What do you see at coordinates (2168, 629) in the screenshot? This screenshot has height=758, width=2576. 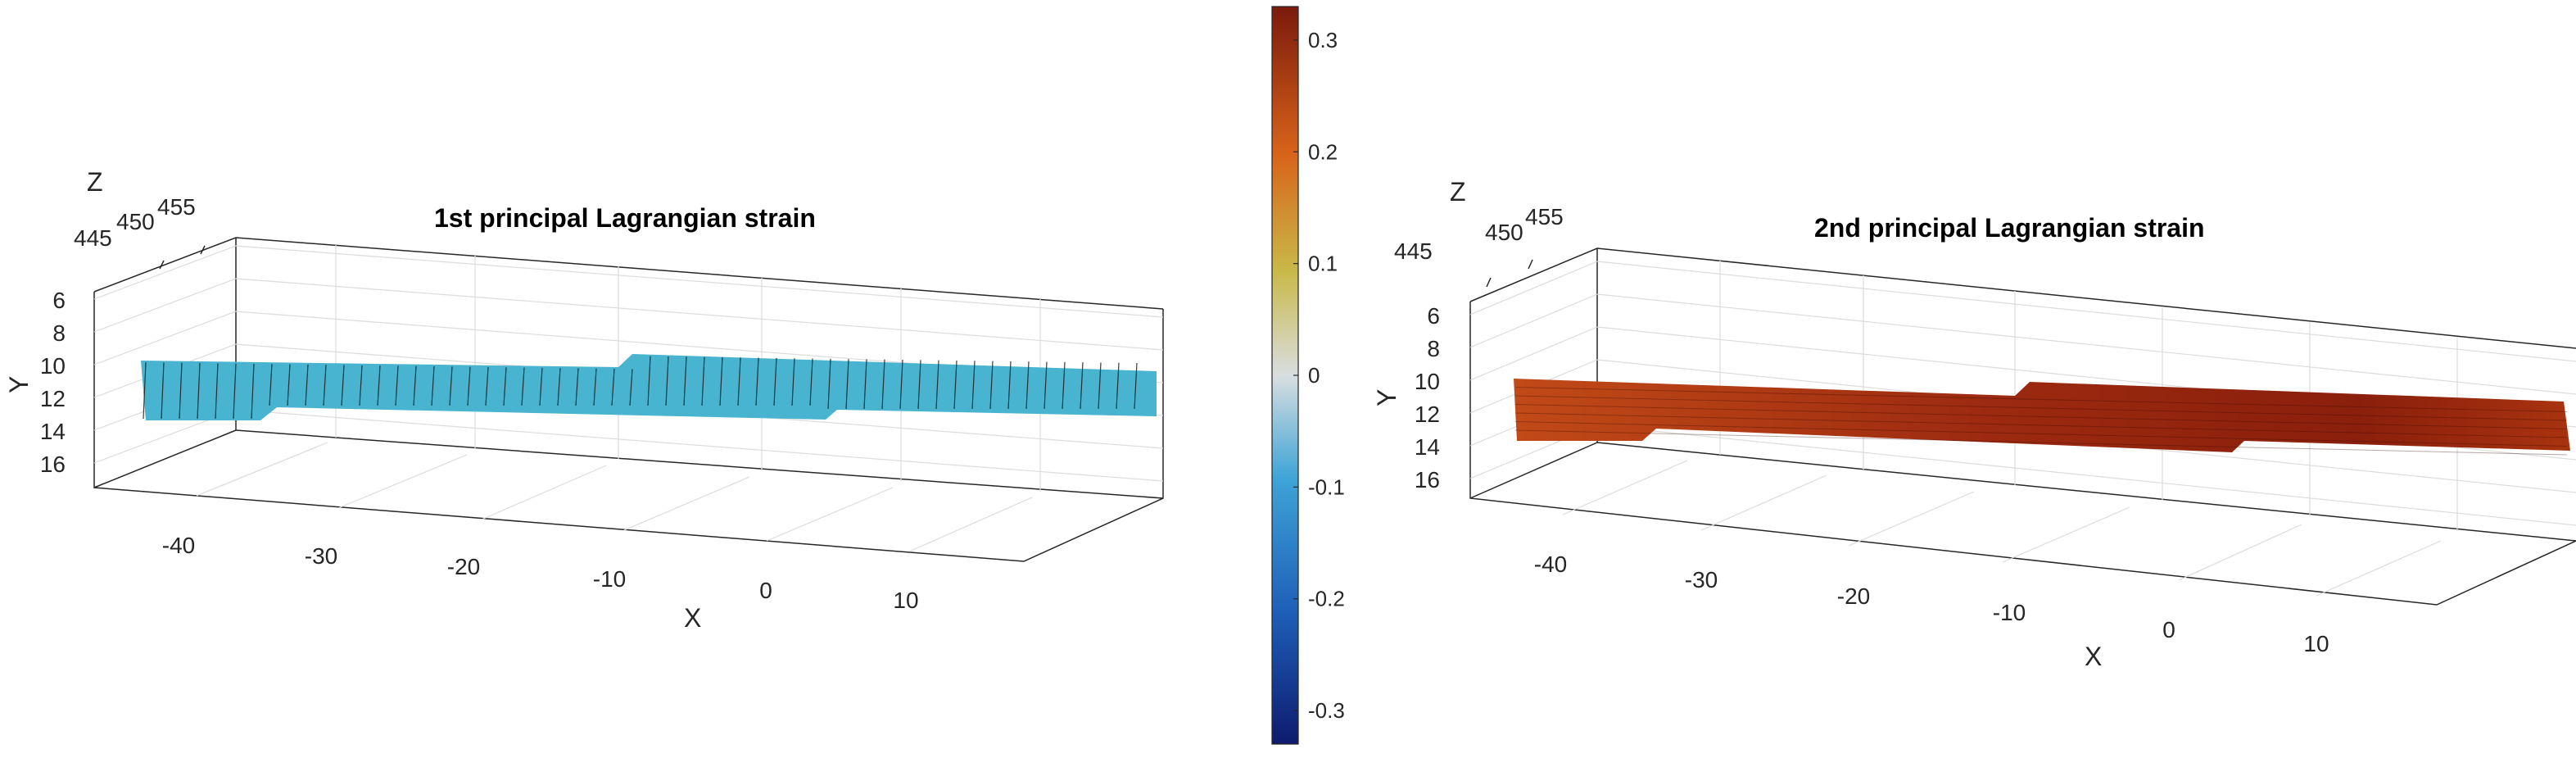 I see `x-tick-label: 0` at bounding box center [2168, 629].